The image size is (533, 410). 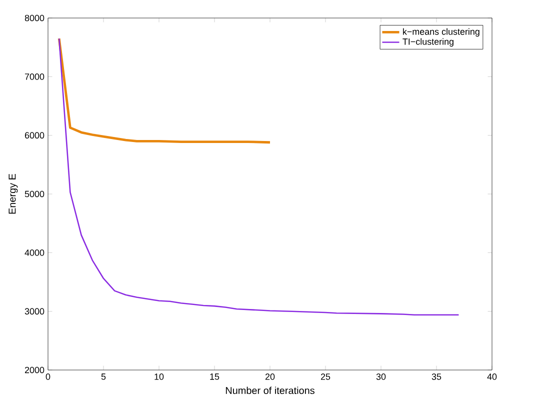 What do you see at coordinates (34, 252) in the screenshot?
I see `y-tick-label: 4000` at bounding box center [34, 252].